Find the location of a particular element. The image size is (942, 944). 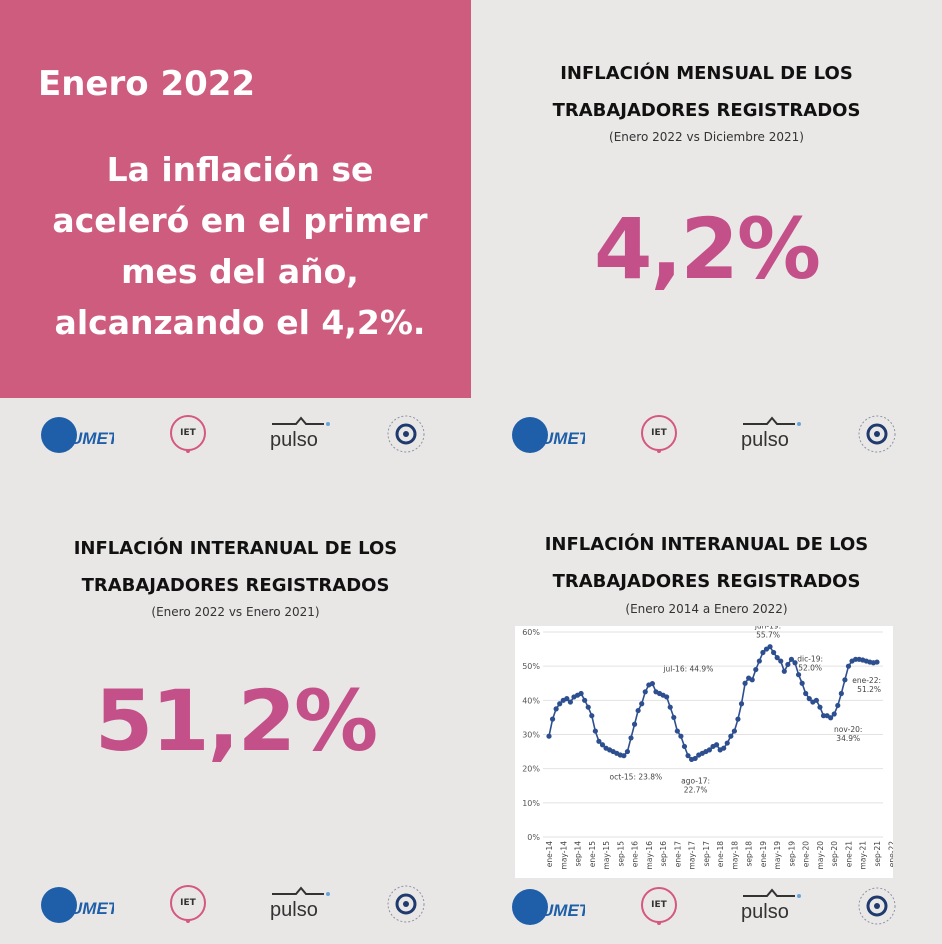

headline-line: aceleró en el primer is located at coordinates (240, 220).